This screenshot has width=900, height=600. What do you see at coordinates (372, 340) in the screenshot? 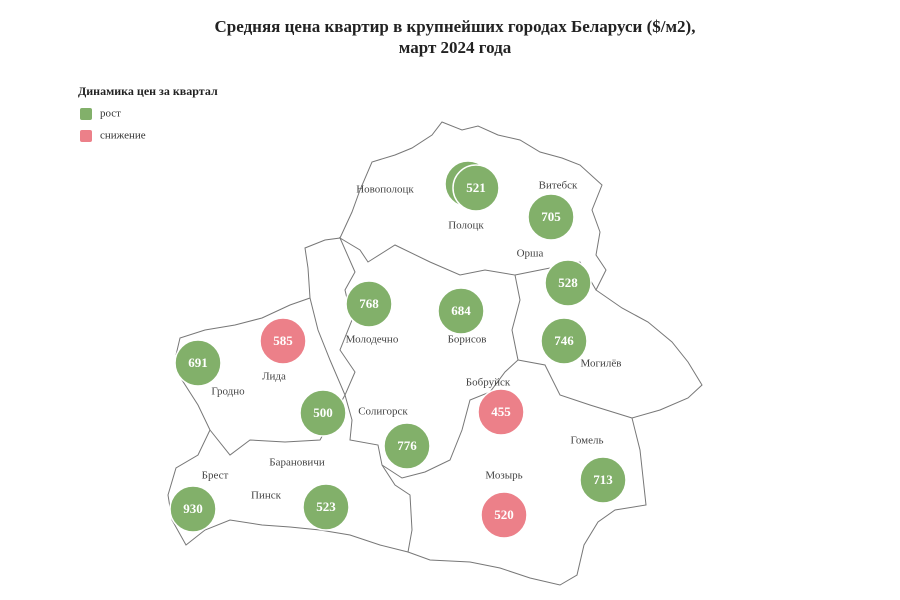
I see `city-label: Молодечно` at bounding box center [372, 340].